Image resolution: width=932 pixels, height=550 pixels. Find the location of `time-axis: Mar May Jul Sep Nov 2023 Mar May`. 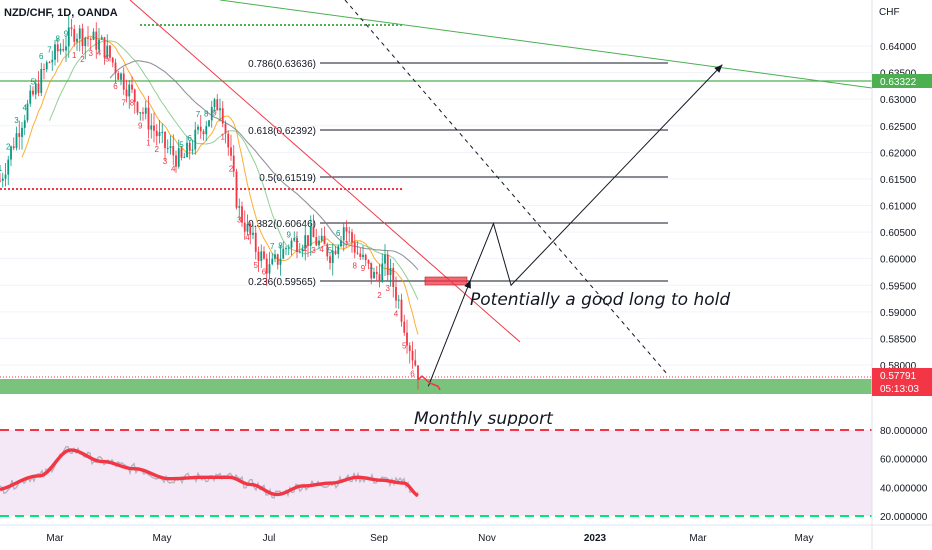

time-axis: Mar May Jul Sep Nov 2023 Mar May is located at coordinates (466, 534).